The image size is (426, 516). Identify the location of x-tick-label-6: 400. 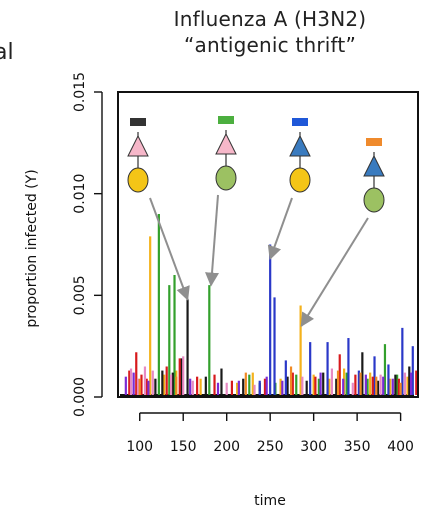
(400, 447).